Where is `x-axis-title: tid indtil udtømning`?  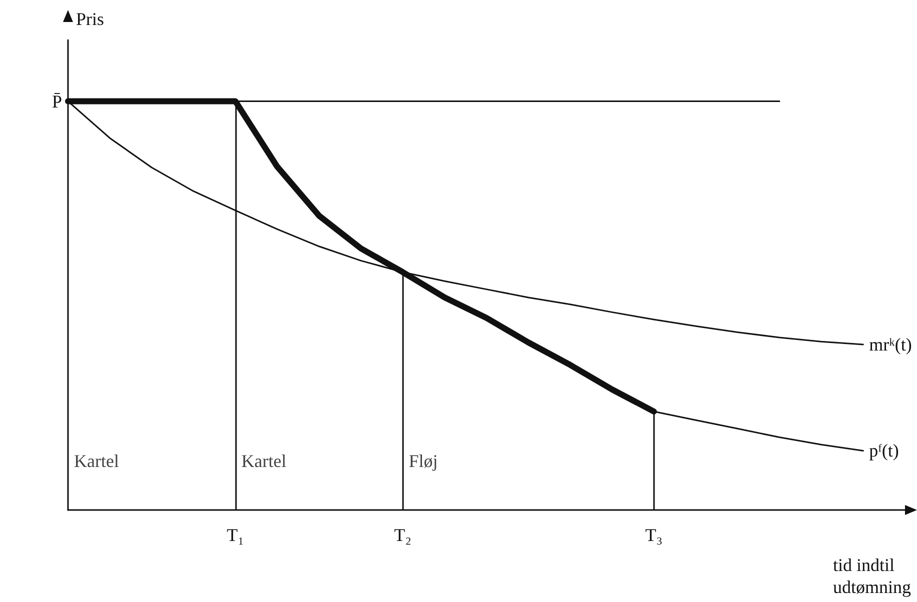 x-axis-title: tid indtil udtømning is located at coordinates (872, 576).